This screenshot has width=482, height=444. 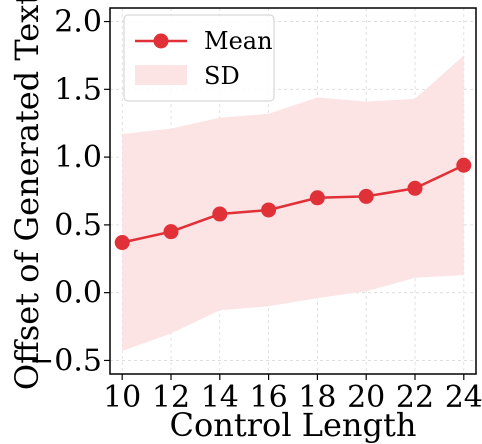 I want to click on x-tick-label: 12, so click(x=171, y=397).